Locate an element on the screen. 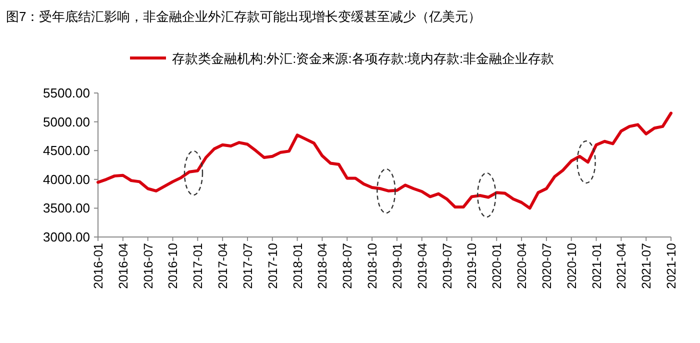  x-tick-label: 2021-01 is located at coordinates (597, 265).